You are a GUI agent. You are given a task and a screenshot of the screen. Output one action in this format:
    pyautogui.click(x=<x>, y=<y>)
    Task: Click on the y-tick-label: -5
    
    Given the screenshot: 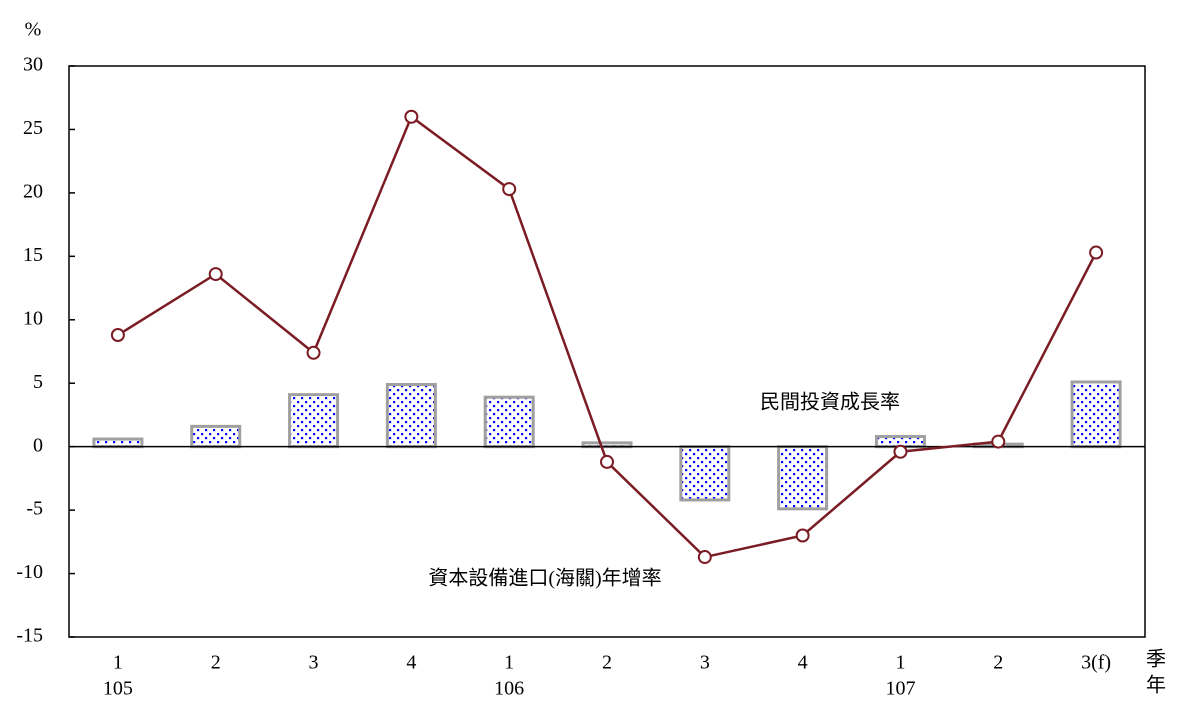 What is the action you would take?
    pyautogui.click(x=34, y=509)
    